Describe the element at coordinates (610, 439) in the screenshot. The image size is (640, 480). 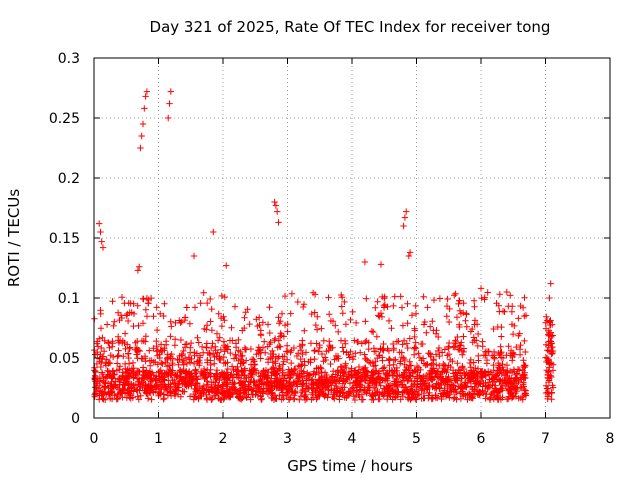
I see `x-tick-label: 8` at that location.